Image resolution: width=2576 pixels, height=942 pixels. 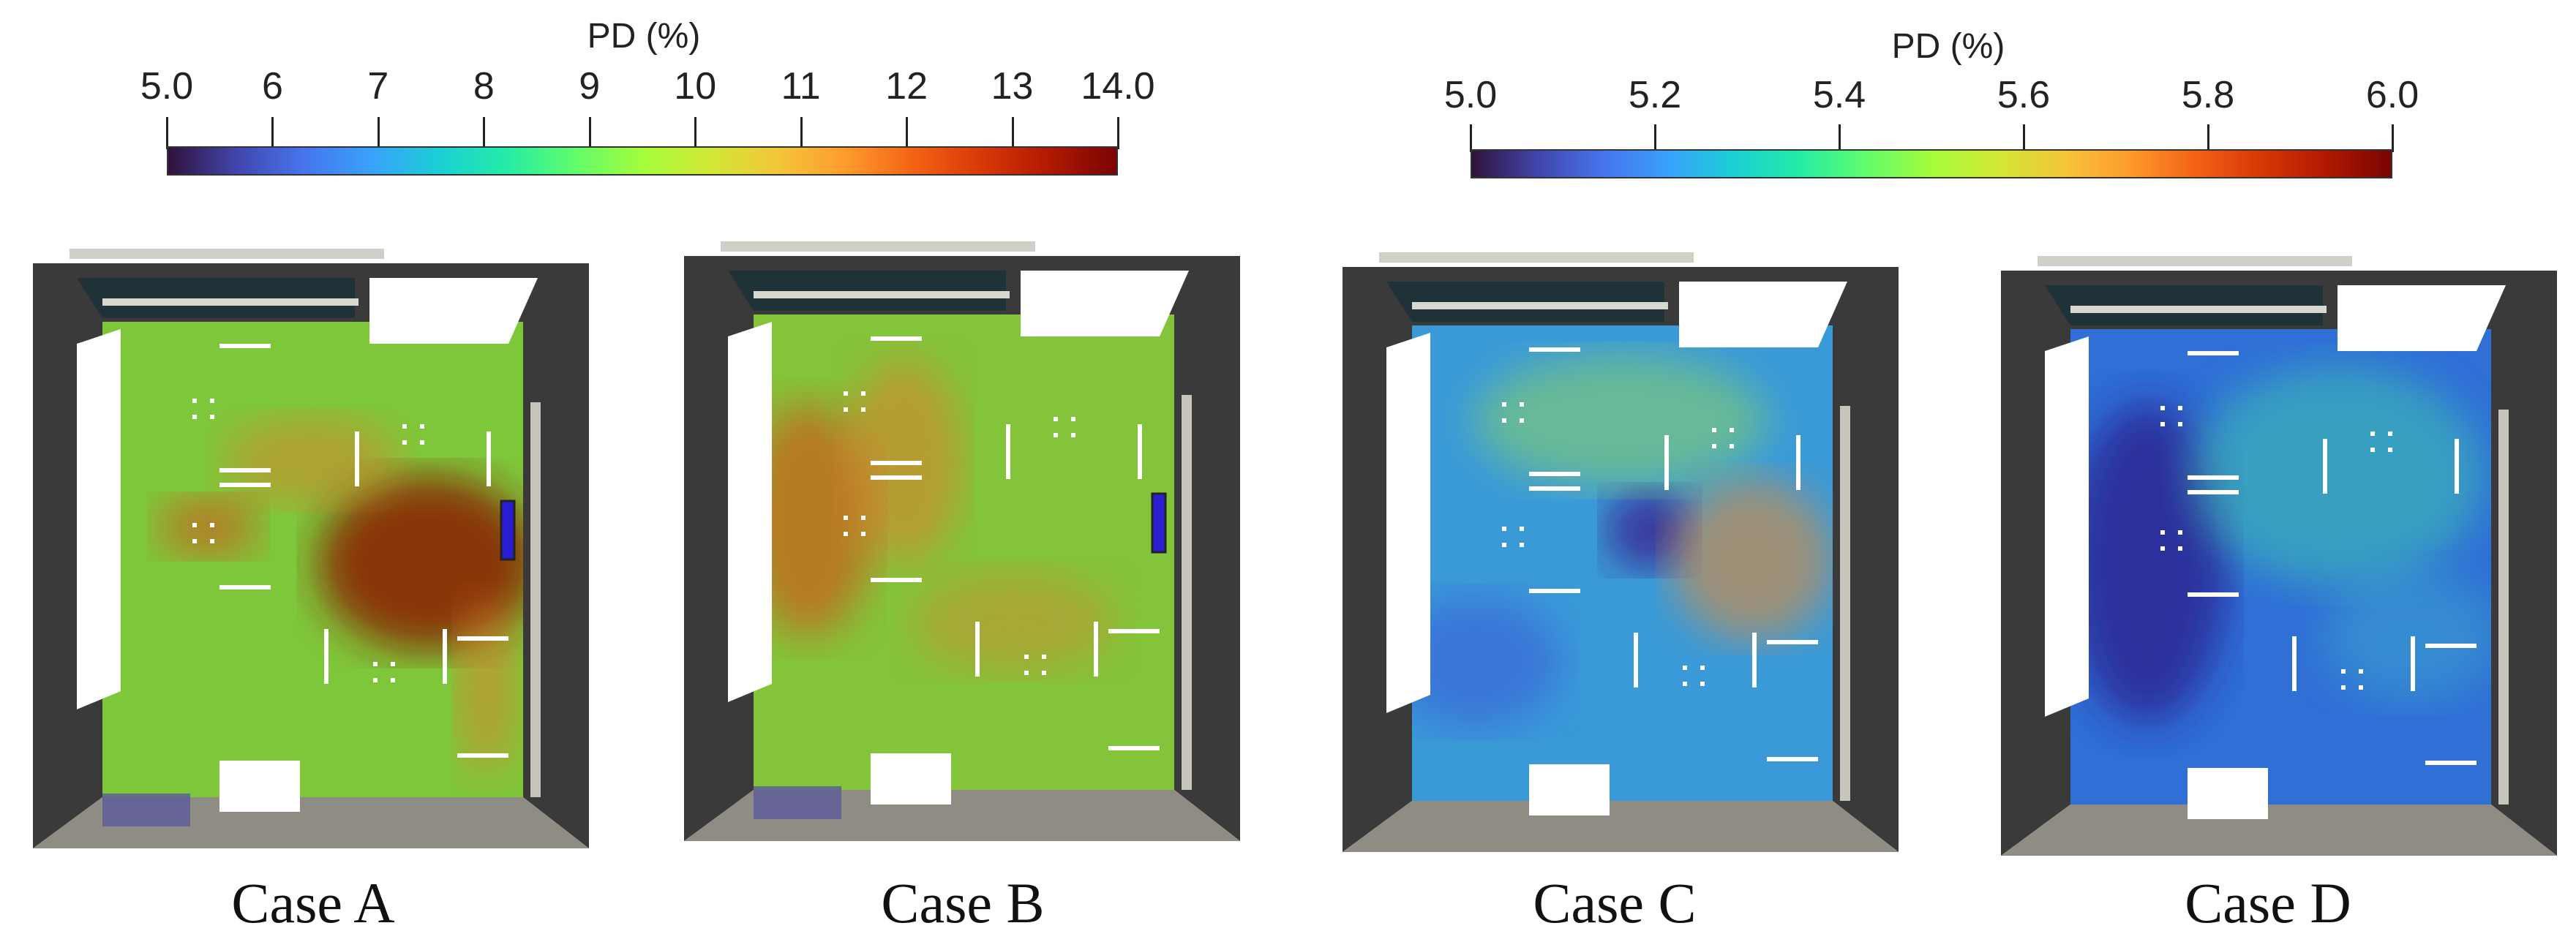 I want to click on tick-label: 13, so click(x=1012, y=86).